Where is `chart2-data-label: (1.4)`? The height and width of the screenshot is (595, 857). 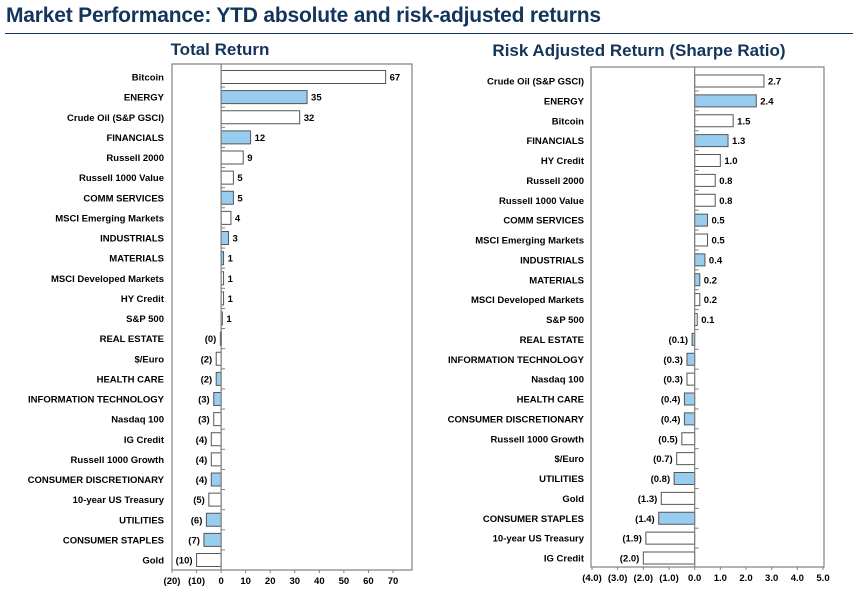
chart2-data-label: (1.4) is located at coordinates (645, 519).